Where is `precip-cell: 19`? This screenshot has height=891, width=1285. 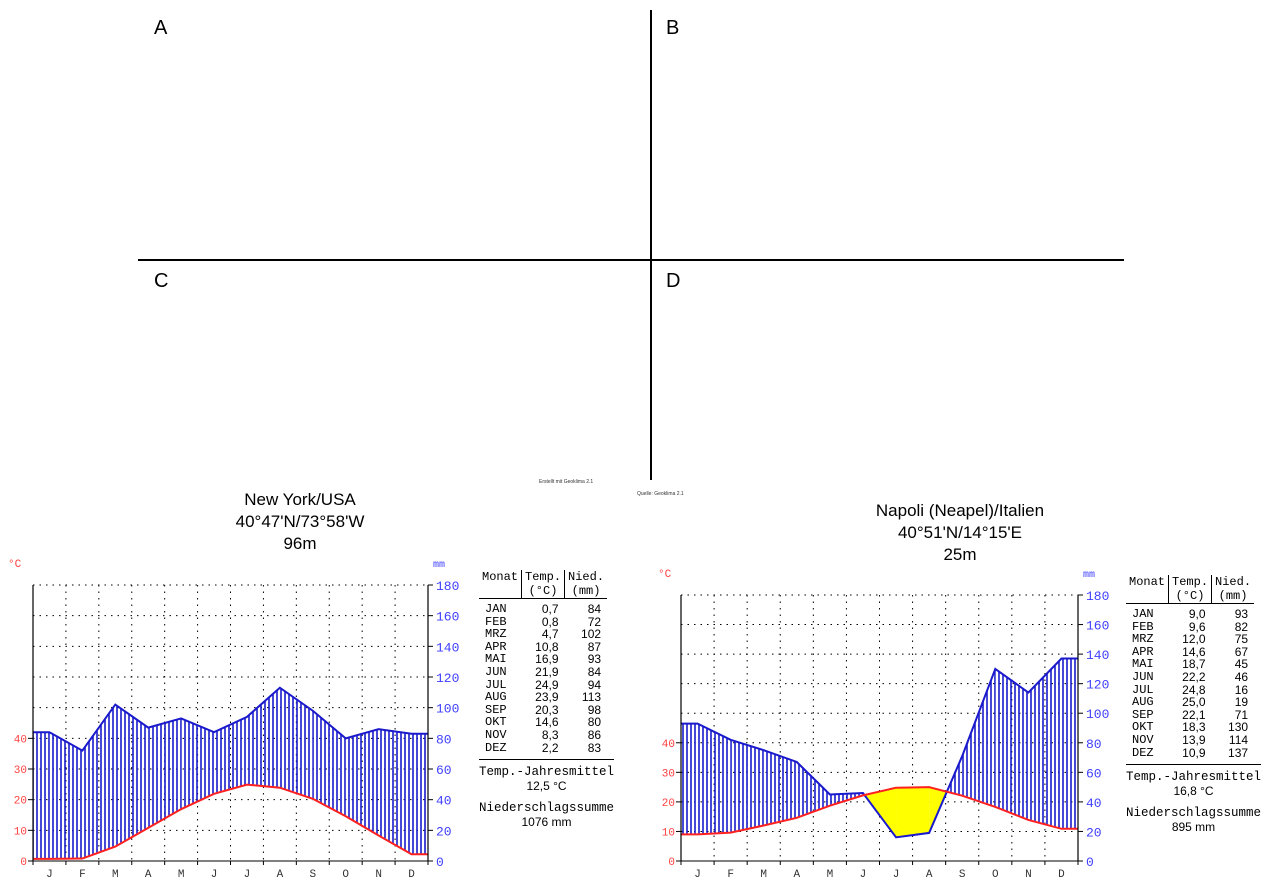 precip-cell: 19 is located at coordinates (1241, 702).